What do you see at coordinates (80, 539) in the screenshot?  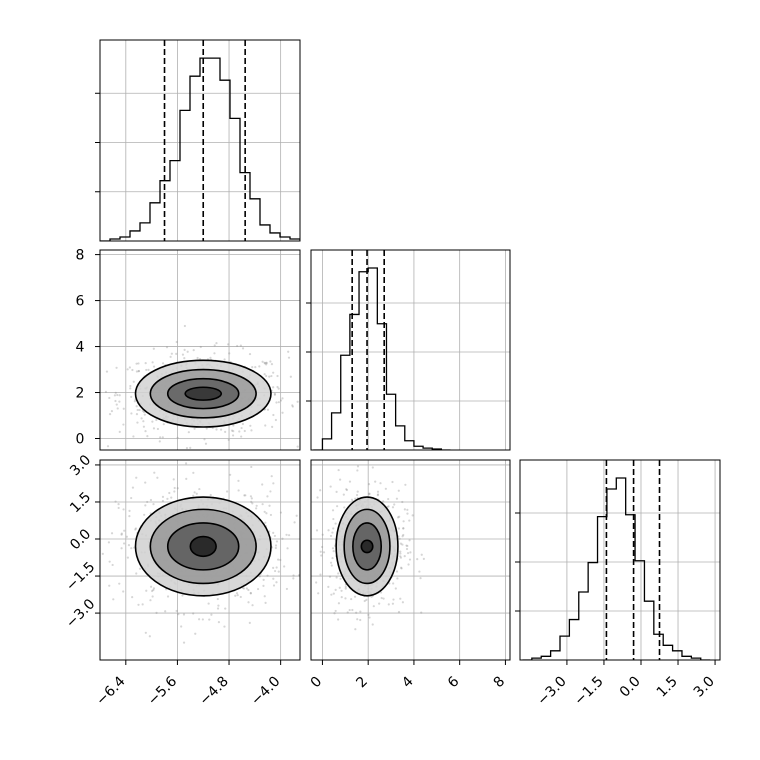 I see `y-tick-label: 0.0` at bounding box center [80, 539].